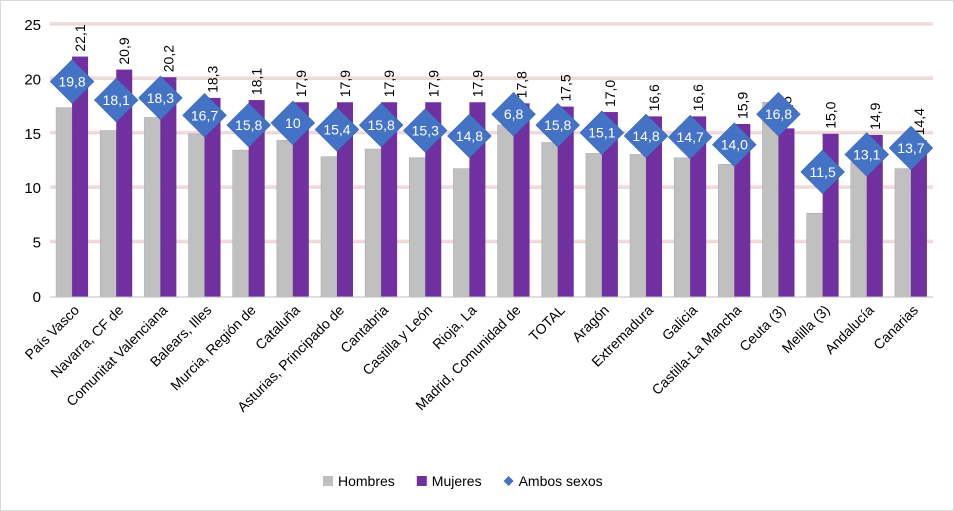 Image resolution: width=954 pixels, height=511 pixels. Describe the element at coordinates (831, 114) in the screenshot. I see `bar-mujeres-label: 15,0` at that location.